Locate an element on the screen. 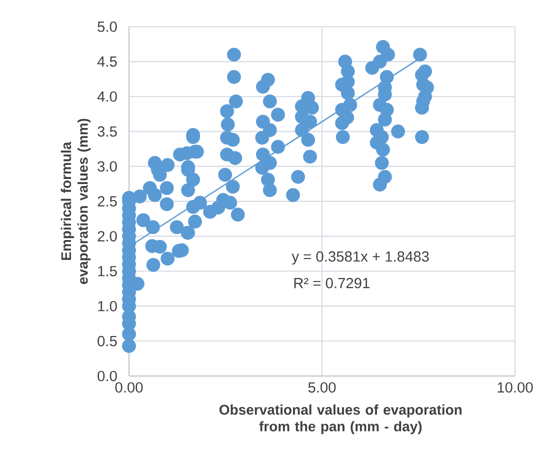  y-tick-label: 3.5 is located at coordinates (107, 131).